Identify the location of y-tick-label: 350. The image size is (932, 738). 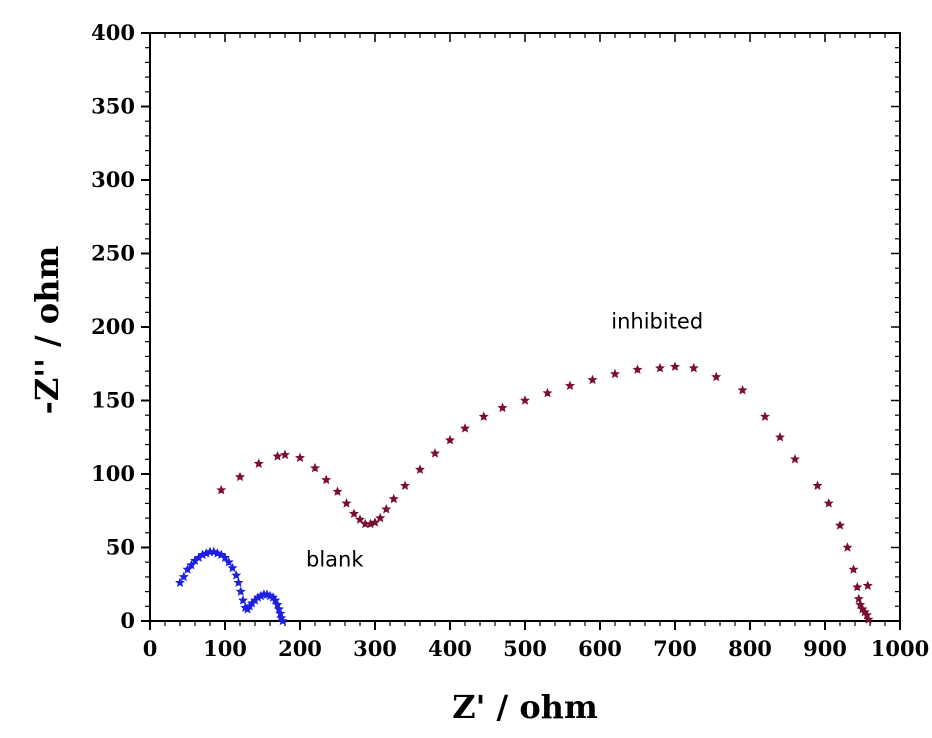
(113, 106).